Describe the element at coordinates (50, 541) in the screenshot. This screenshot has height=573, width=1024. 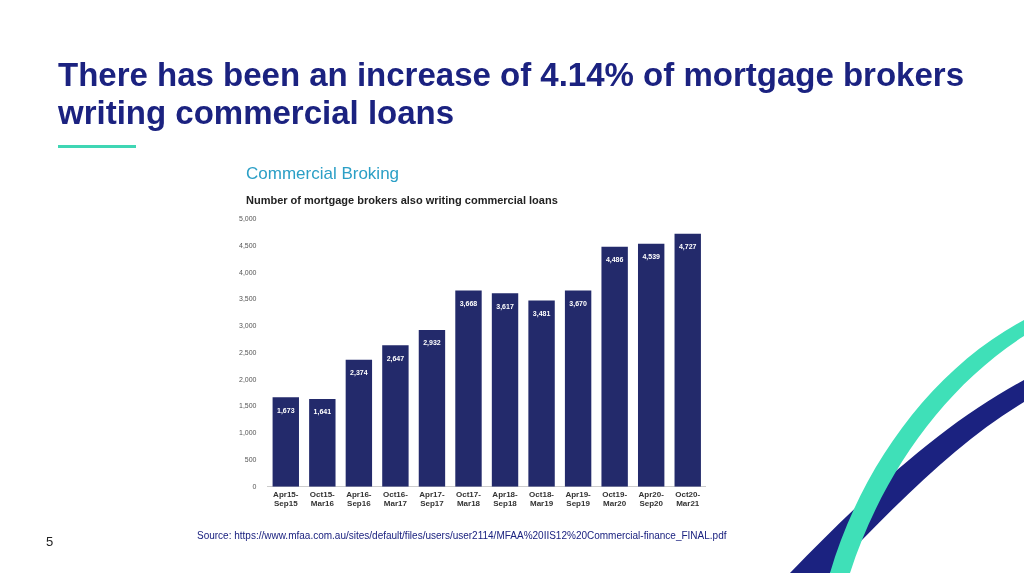
I see `text: 5` at that location.